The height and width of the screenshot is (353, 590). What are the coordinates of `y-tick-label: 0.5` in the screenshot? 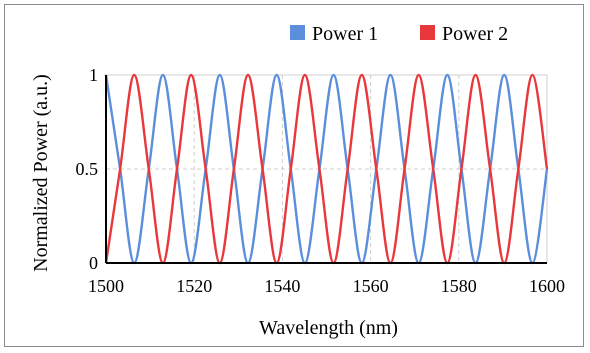 It's located at (87, 169).